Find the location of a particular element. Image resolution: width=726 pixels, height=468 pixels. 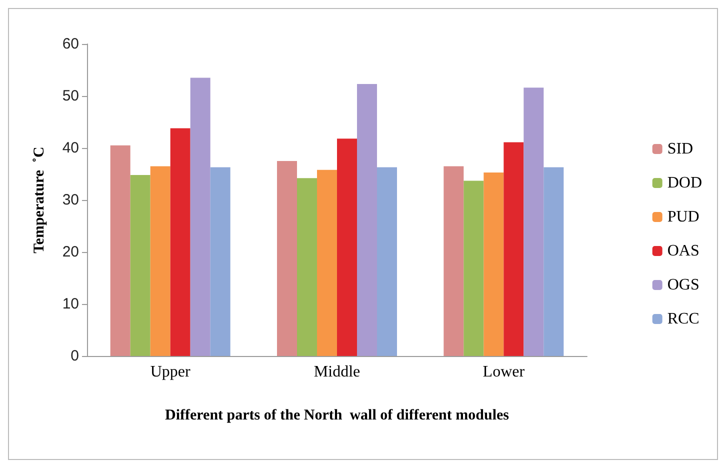

legend-label: SID is located at coordinates (680, 149).